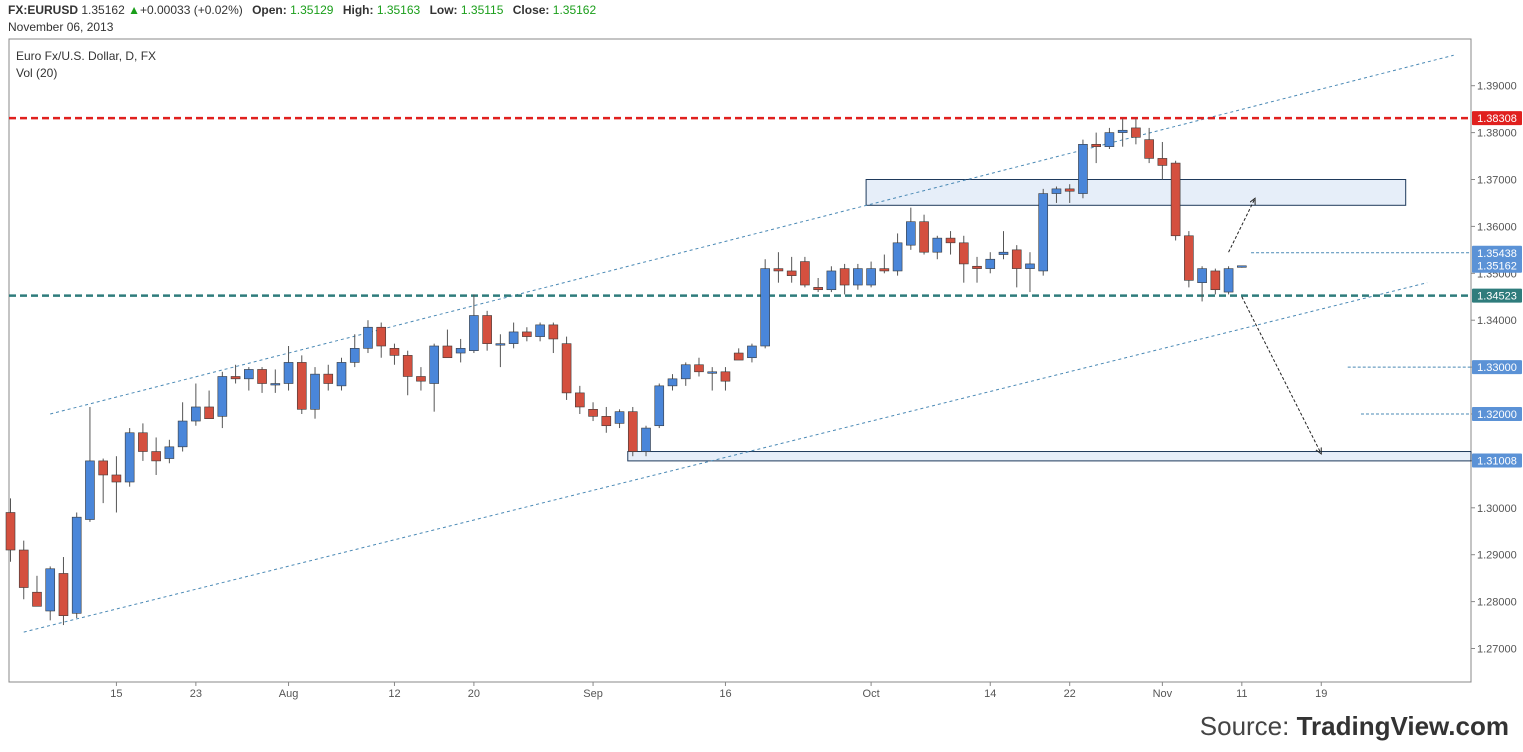 The width and height of the screenshot is (1523, 752). What do you see at coordinates (1241, 225) in the screenshot?
I see `up-arrow` at bounding box center [1241, 225].